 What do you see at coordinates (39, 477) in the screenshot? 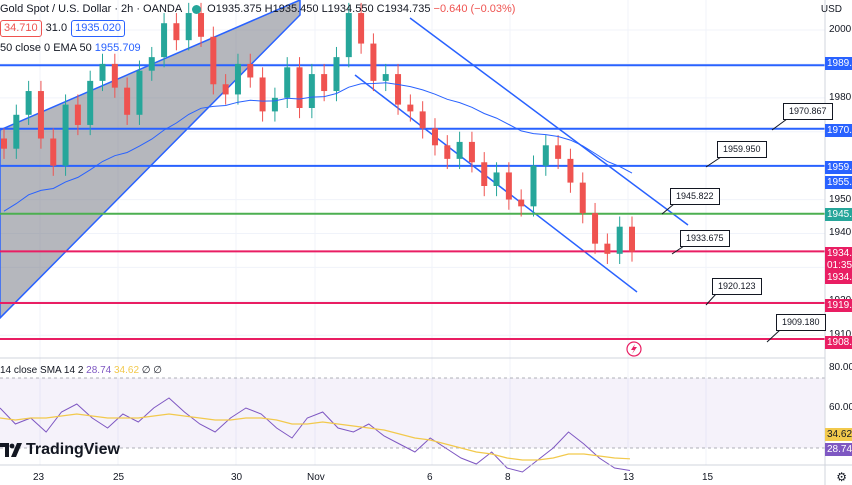
I see `time-tick-label: 23` at bounding box center [39, 477].